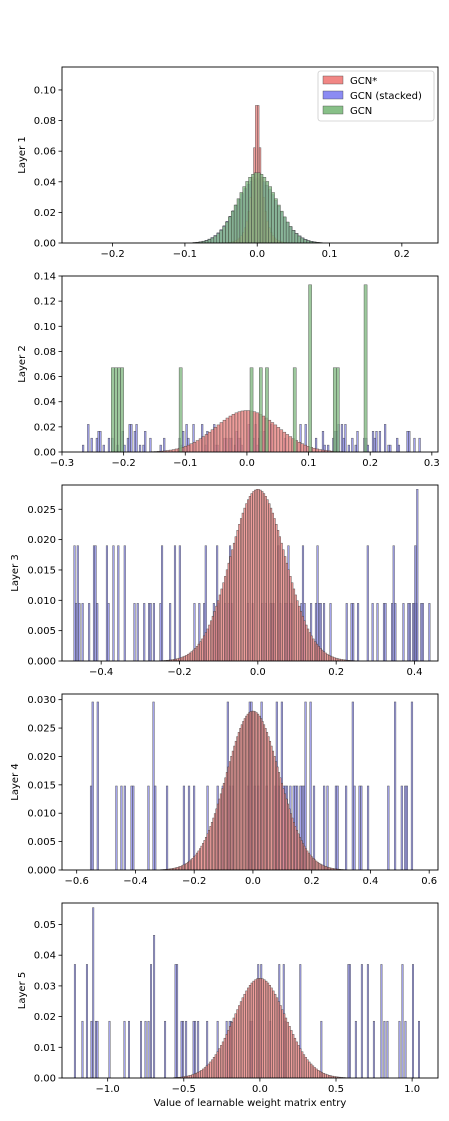 Image resolution: width=449 pixels, height=1121 pixels. I want to click on legend-frame, so click(376, 96).